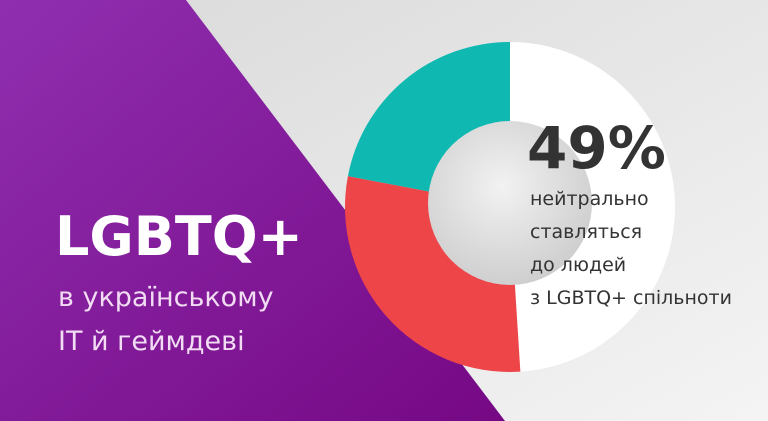  What do you see at coordinates (596, 148) in the screenshot?
I see `value-label: 49%` at bounding box center [596, 148].